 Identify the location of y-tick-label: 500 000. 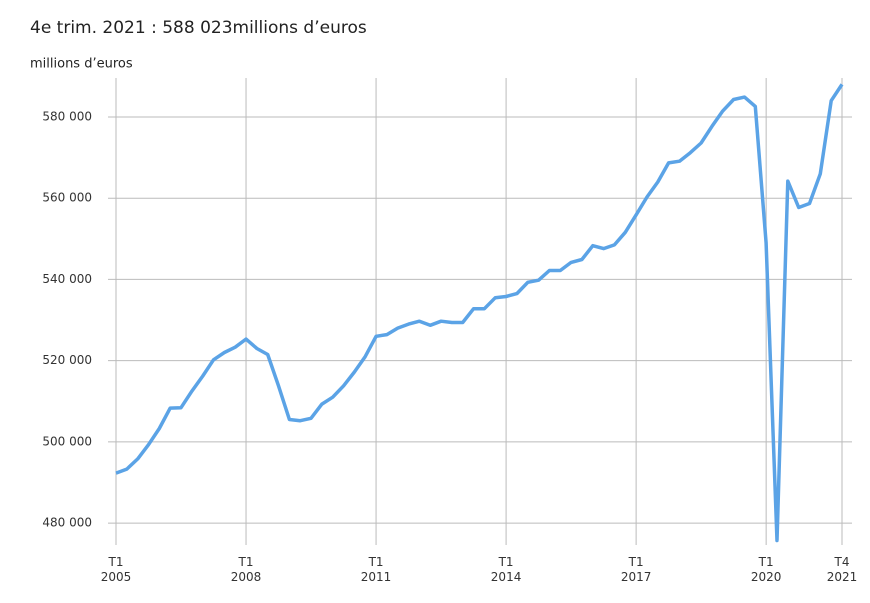
(67, 441).